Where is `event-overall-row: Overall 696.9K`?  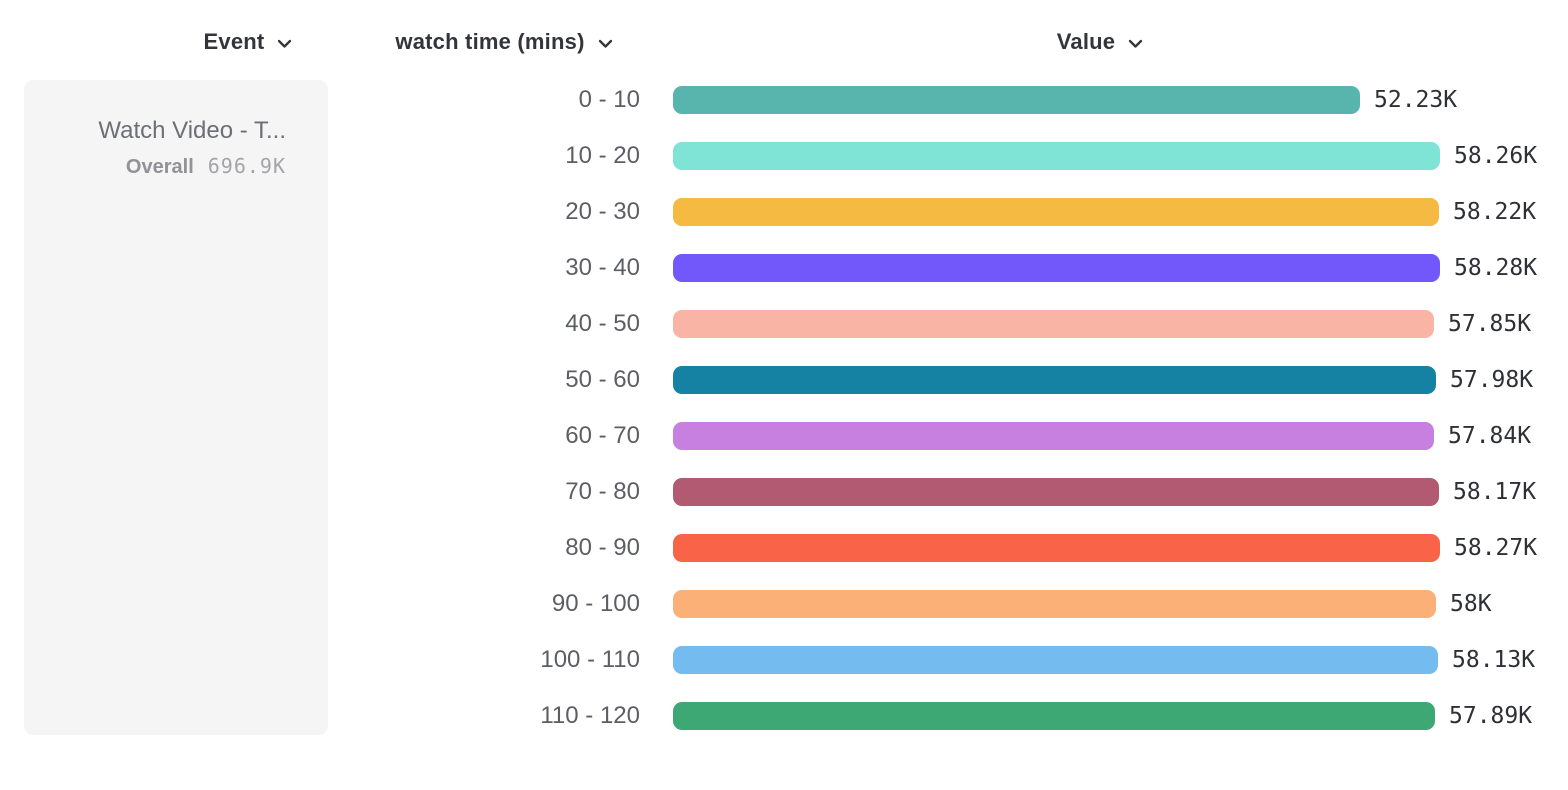 event-overall-row: Overall 696.9K is located at coordinates (155, 166).